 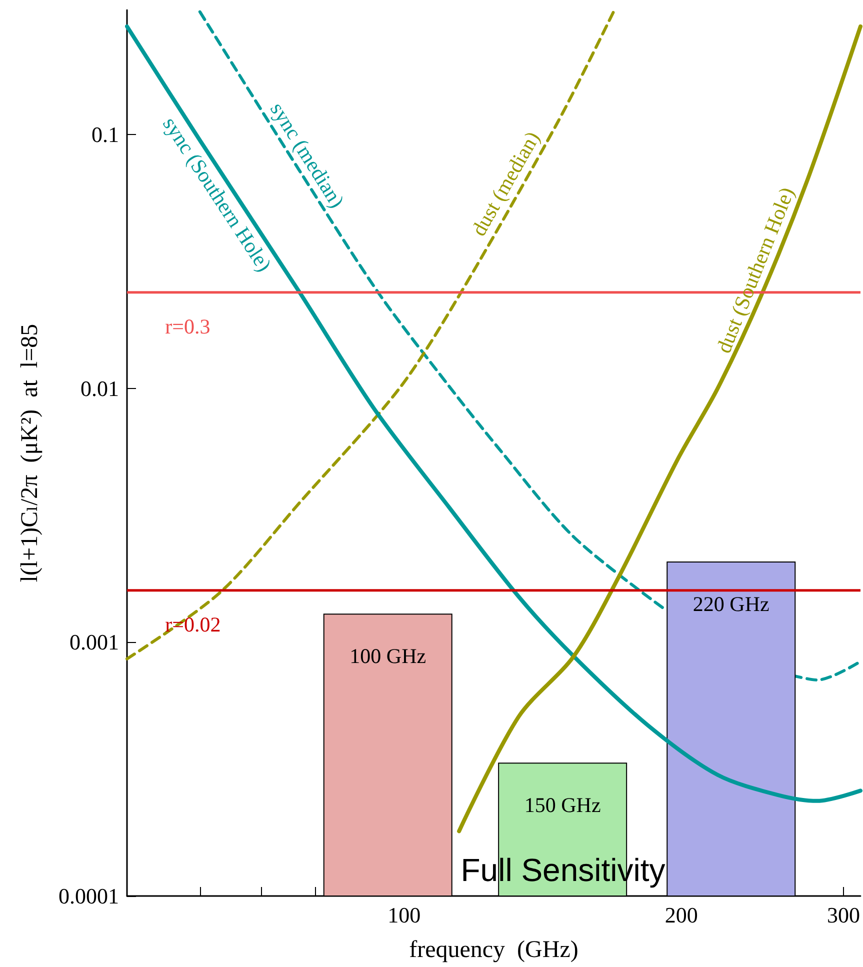 I want to click on annotation: 150 GHz, so click(x=562, y=805).